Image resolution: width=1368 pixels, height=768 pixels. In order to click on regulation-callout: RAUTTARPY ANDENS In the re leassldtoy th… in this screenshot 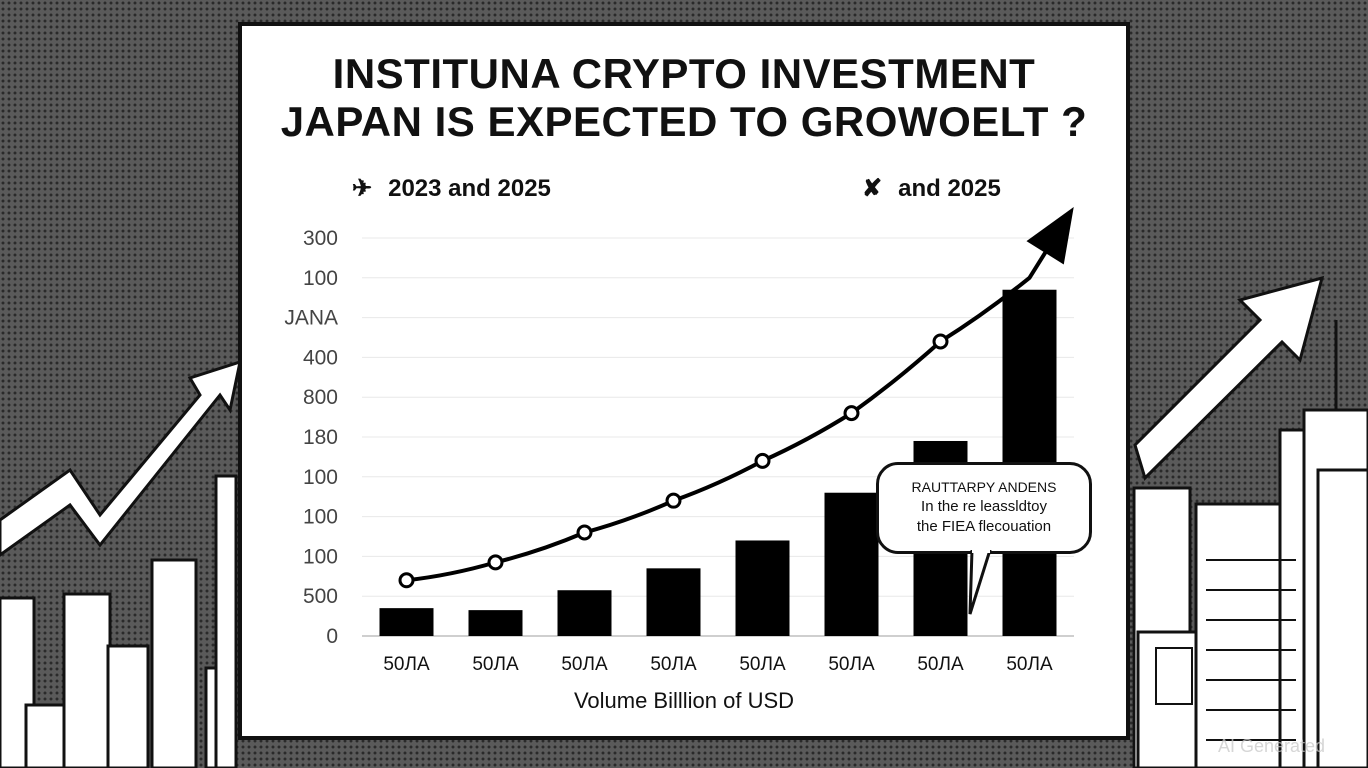, I will do `click(984, 508)`.